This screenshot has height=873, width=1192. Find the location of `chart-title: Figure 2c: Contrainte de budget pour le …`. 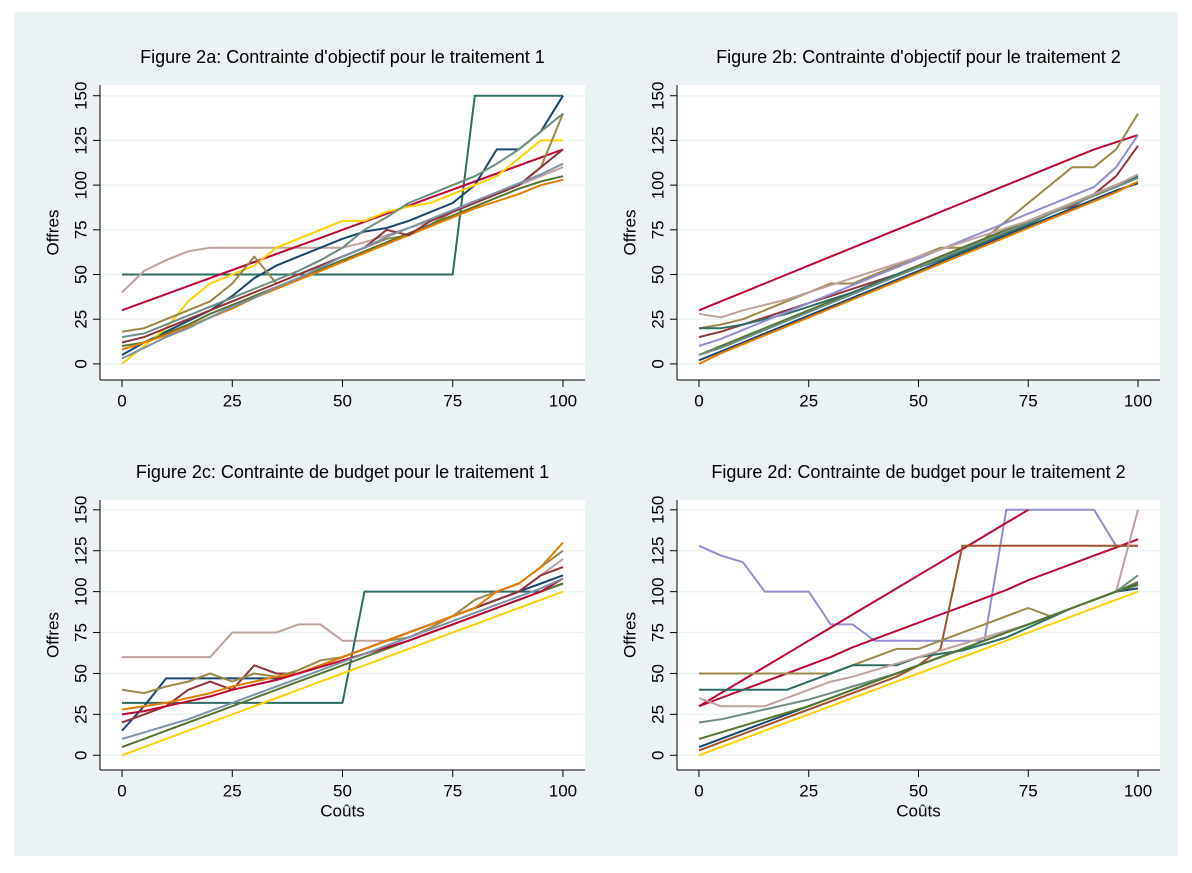

chart-title: Figure 2c: Contrainte de budget pour le … is located at coordinates (342, 472).